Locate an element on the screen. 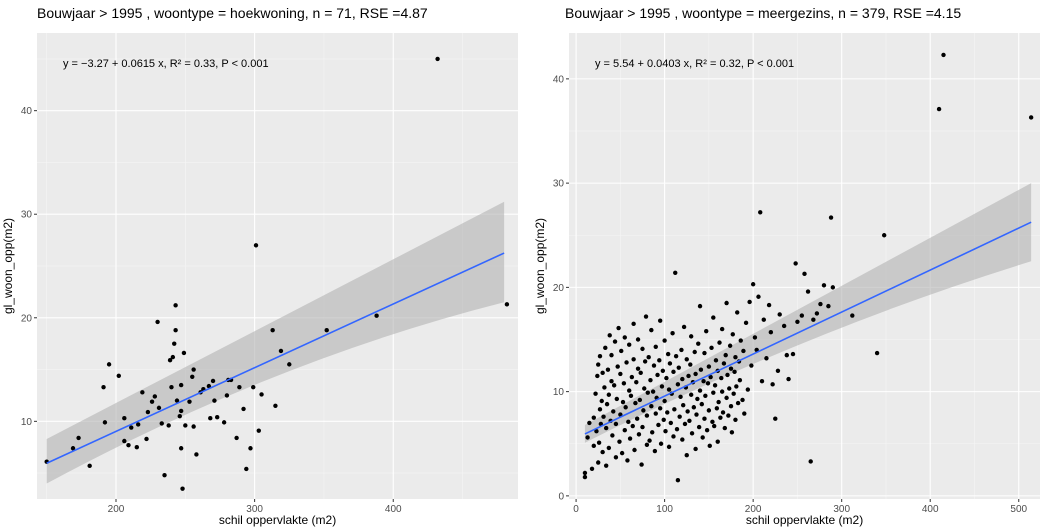 This screenshot has width=1043, height=528. x-tick-label: 400 is located at coordinates (930, 509).